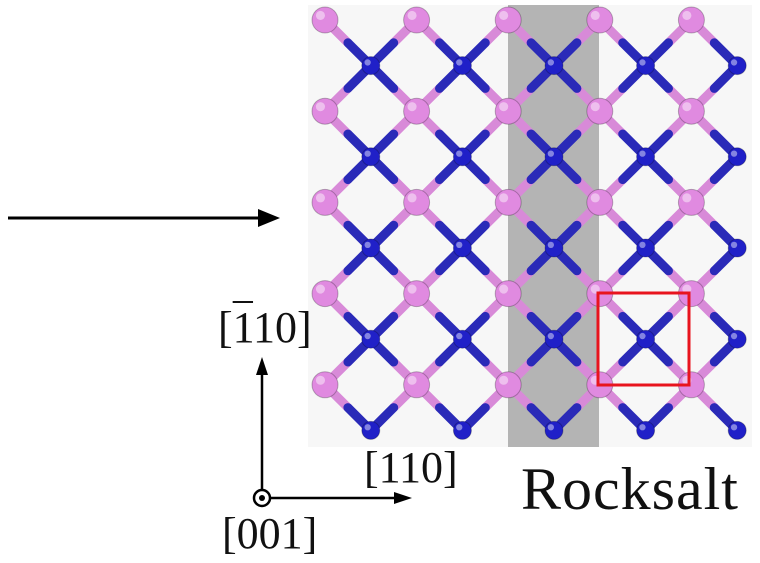 Image resolution: width=760 pixels, height=563 pixels. What do you see at coordinates (265, 327) in the screenshot?
I see `vertical-axis-label: [110]` at bounding box center [265, 327].